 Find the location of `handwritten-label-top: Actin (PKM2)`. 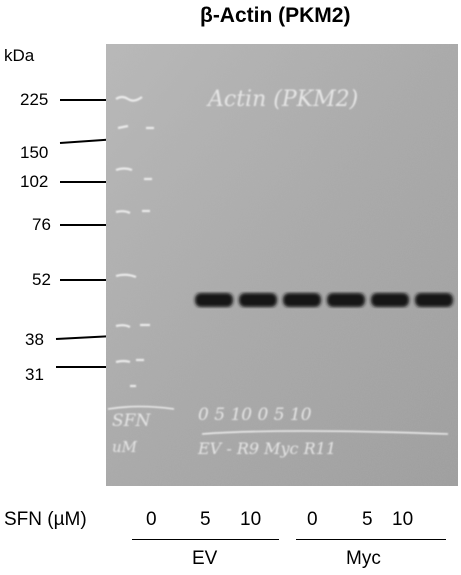

handwritten-label-top: Actin (PKM2) is located at coordinates (282, 99).